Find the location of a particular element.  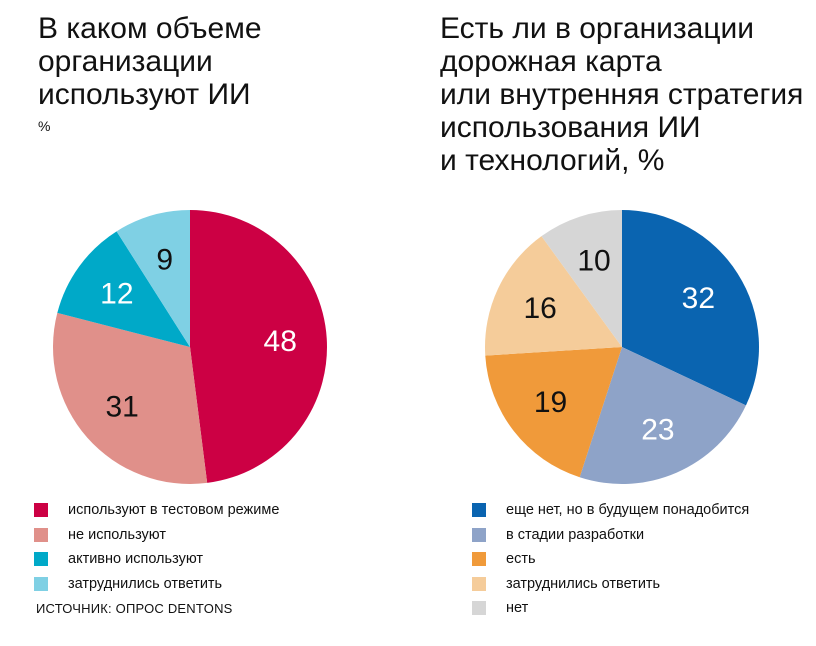

legend-item: не используют is located at coordinates (156, 535).